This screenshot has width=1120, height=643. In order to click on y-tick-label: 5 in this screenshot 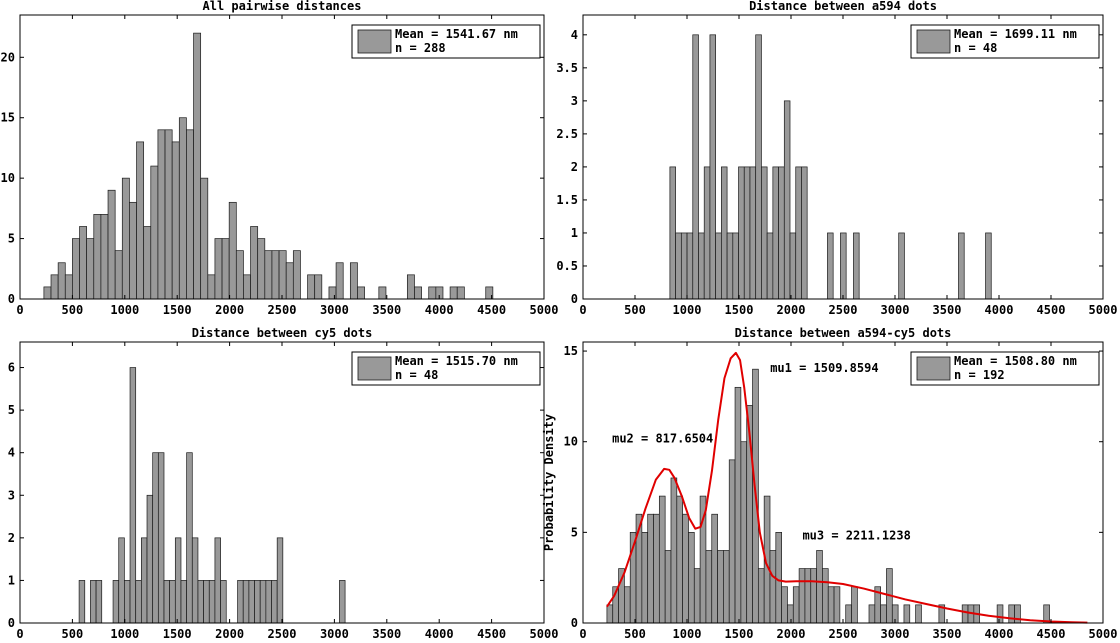, I will do `click(11, 410)`.